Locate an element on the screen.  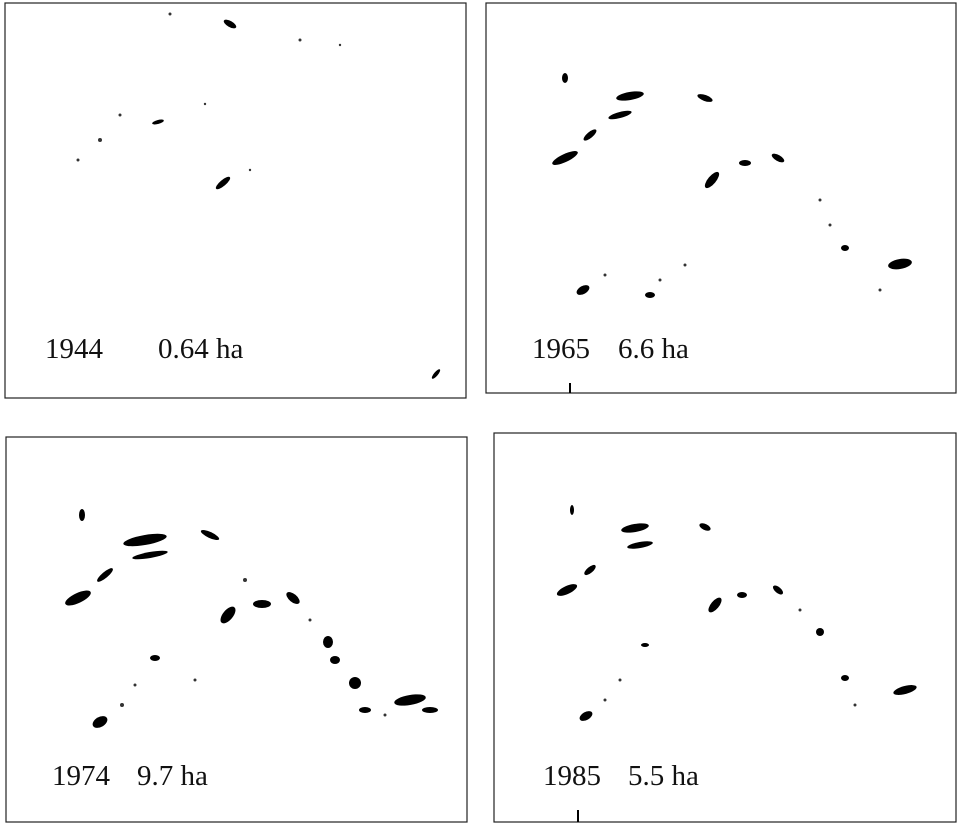
year-label: 1985 is located at coordinates (572, 776).